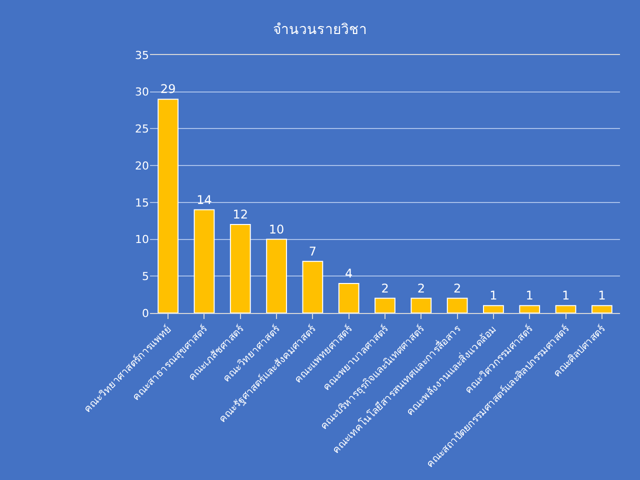 The image size is (640, 480). What do you see at coordinates (142, 239) in the screenshot?
I see `y-tick-label: 10` at bounding box center [142, 239].